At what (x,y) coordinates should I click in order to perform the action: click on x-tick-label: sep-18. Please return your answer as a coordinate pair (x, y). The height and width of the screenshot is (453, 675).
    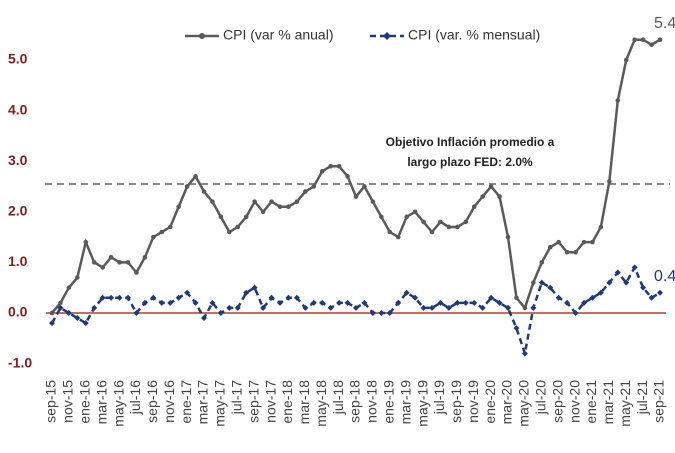
    Looking at the image, I should click on (355, 401).